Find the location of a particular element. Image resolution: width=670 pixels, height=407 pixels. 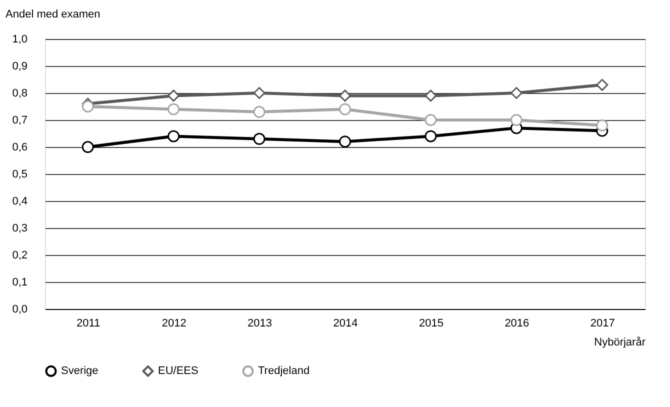

y-tick-label: 0,4 is located at coordinates (20, 202).